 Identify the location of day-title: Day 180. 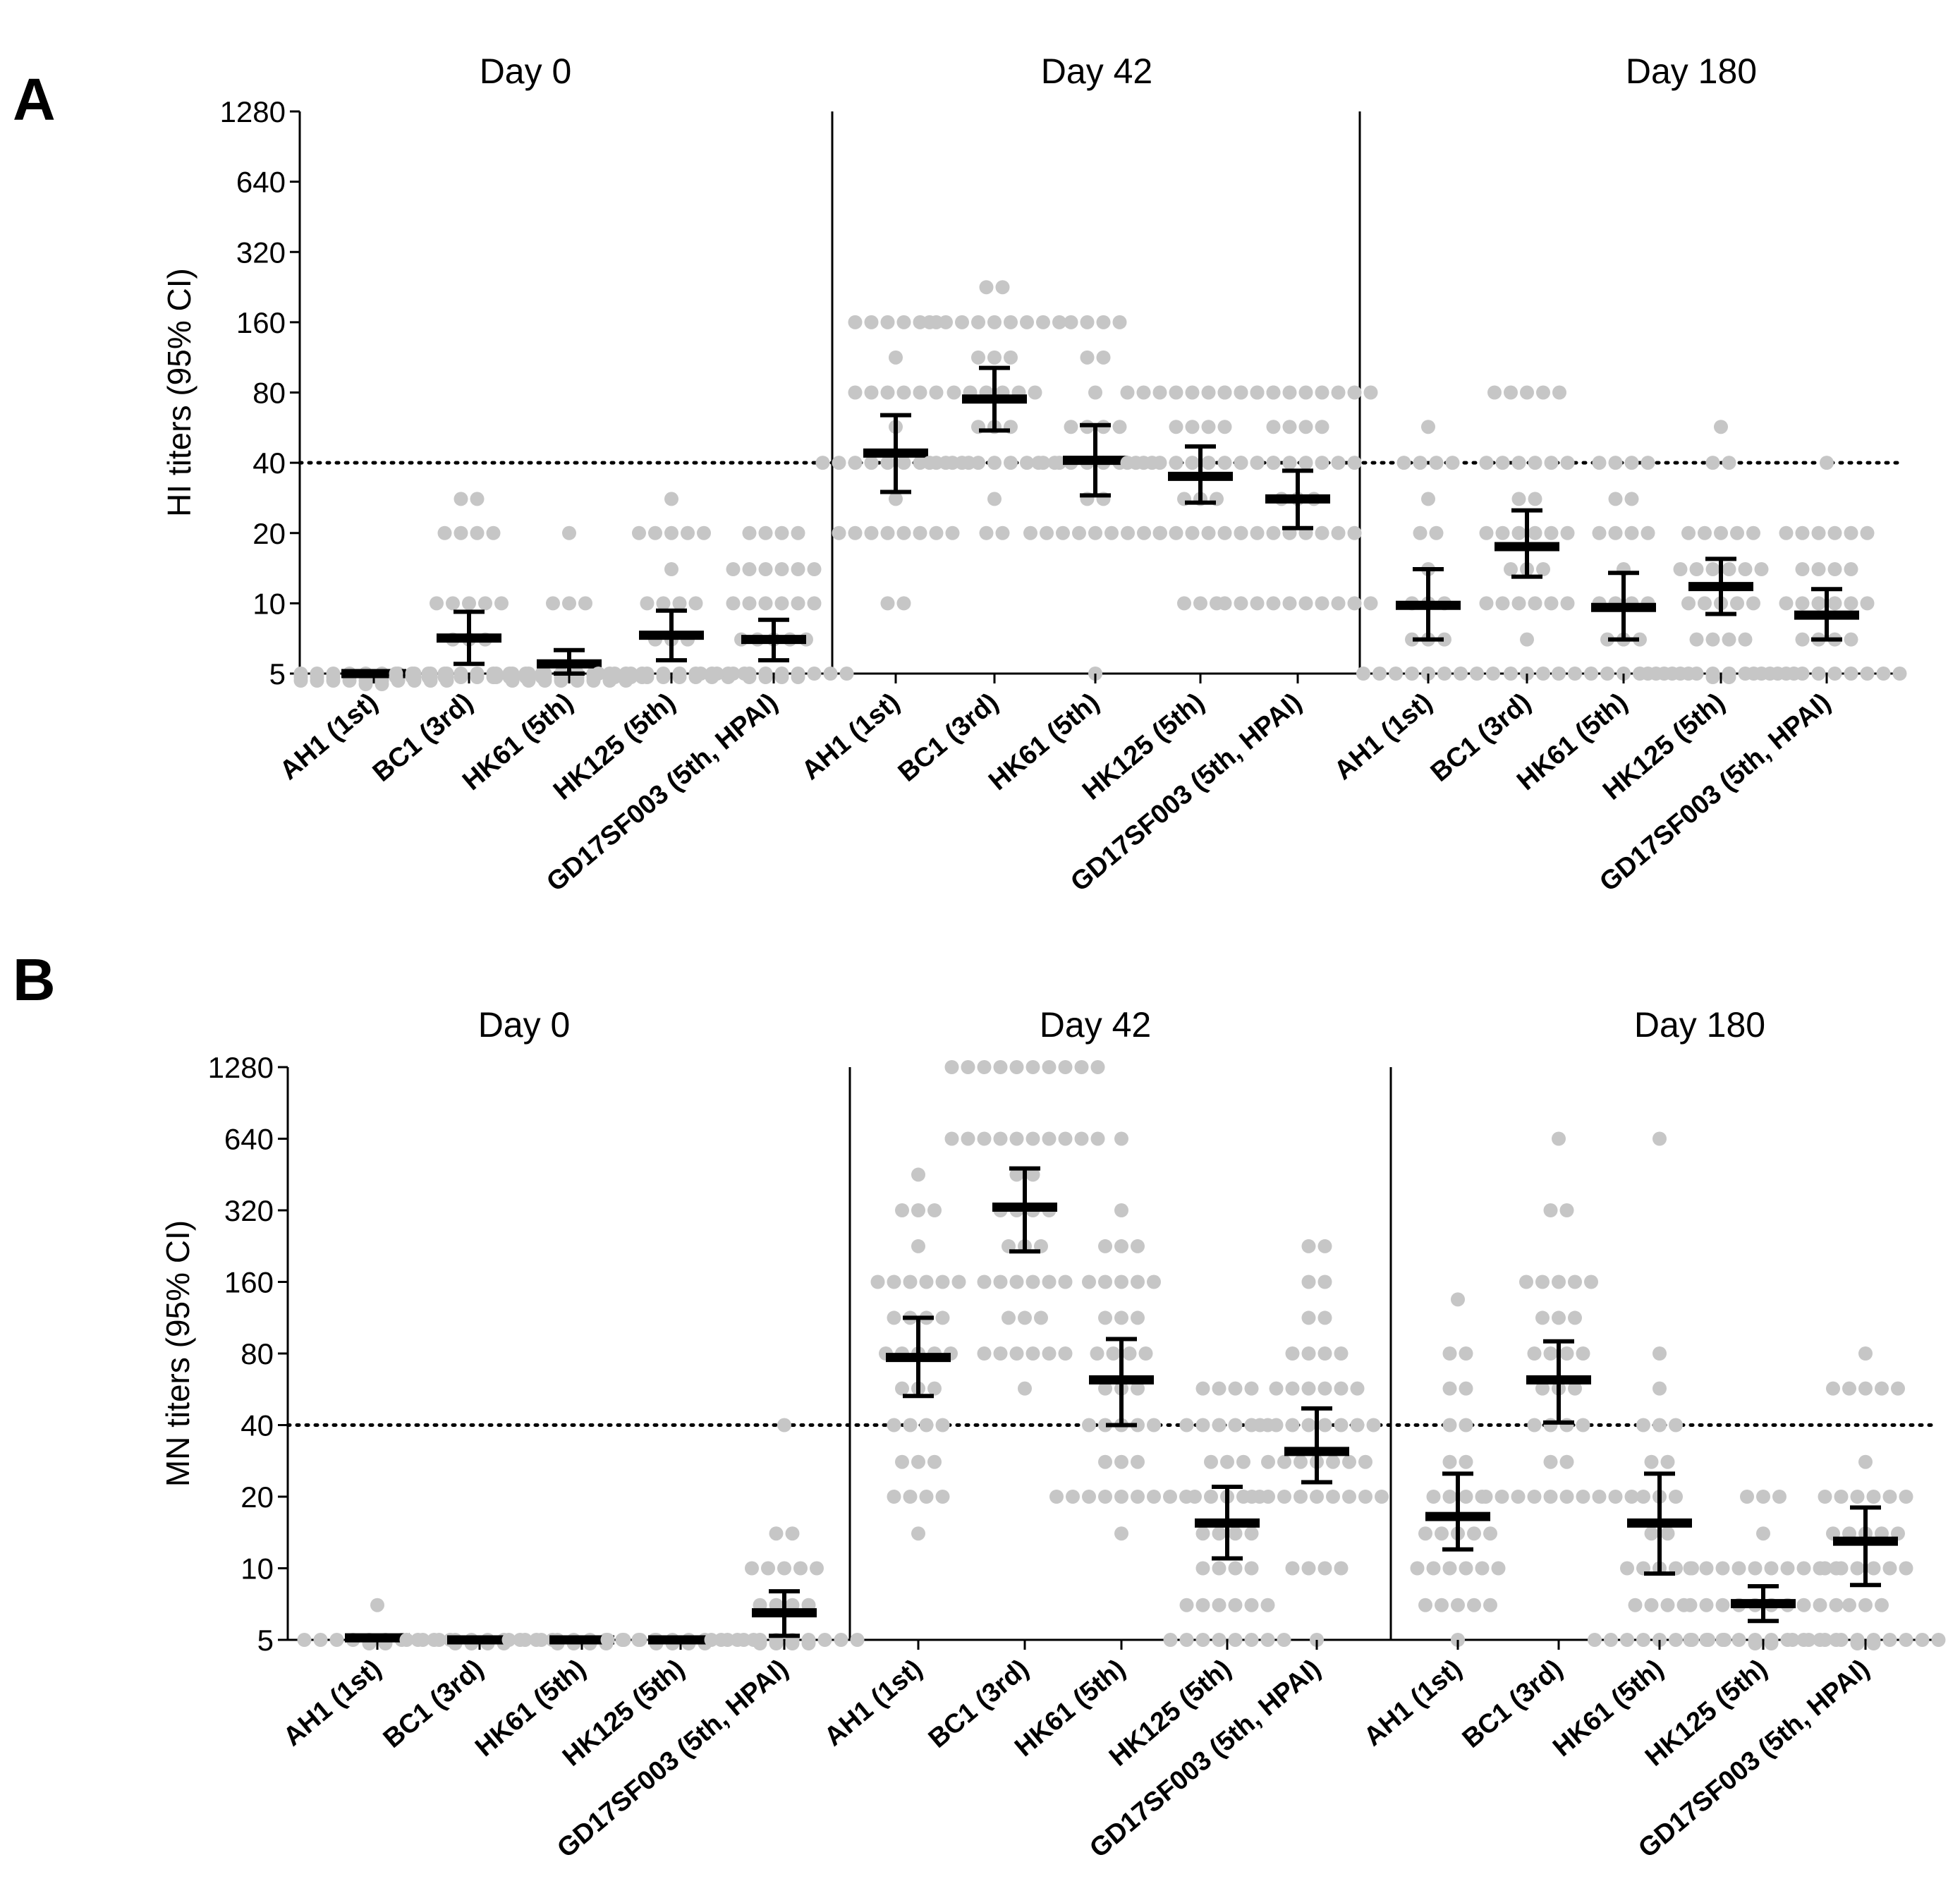
(1699, 1025).